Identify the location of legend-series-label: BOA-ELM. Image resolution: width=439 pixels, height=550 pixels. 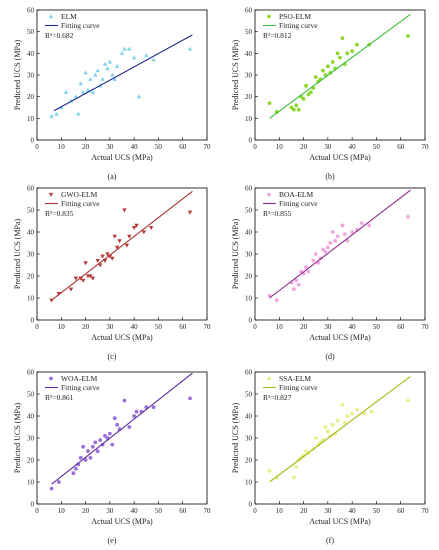
(296, 194).